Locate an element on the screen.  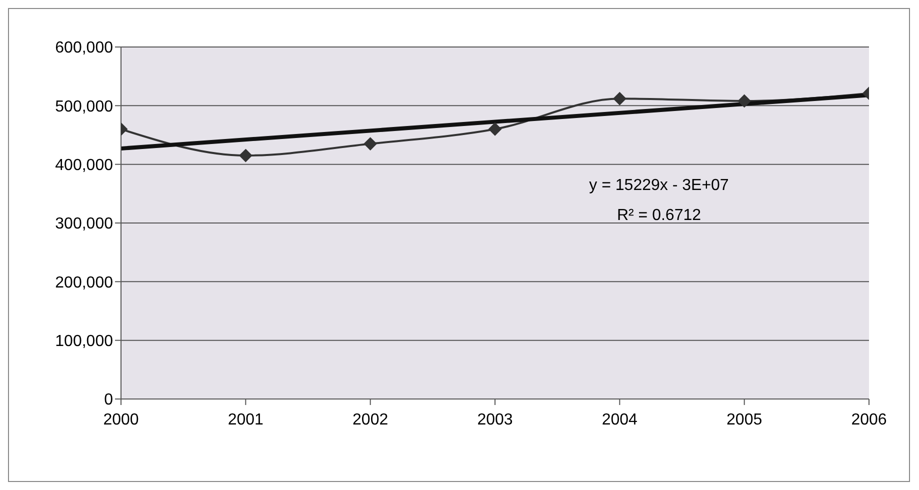
x-tick-label: 2006 is located at coordinates (869, 419).